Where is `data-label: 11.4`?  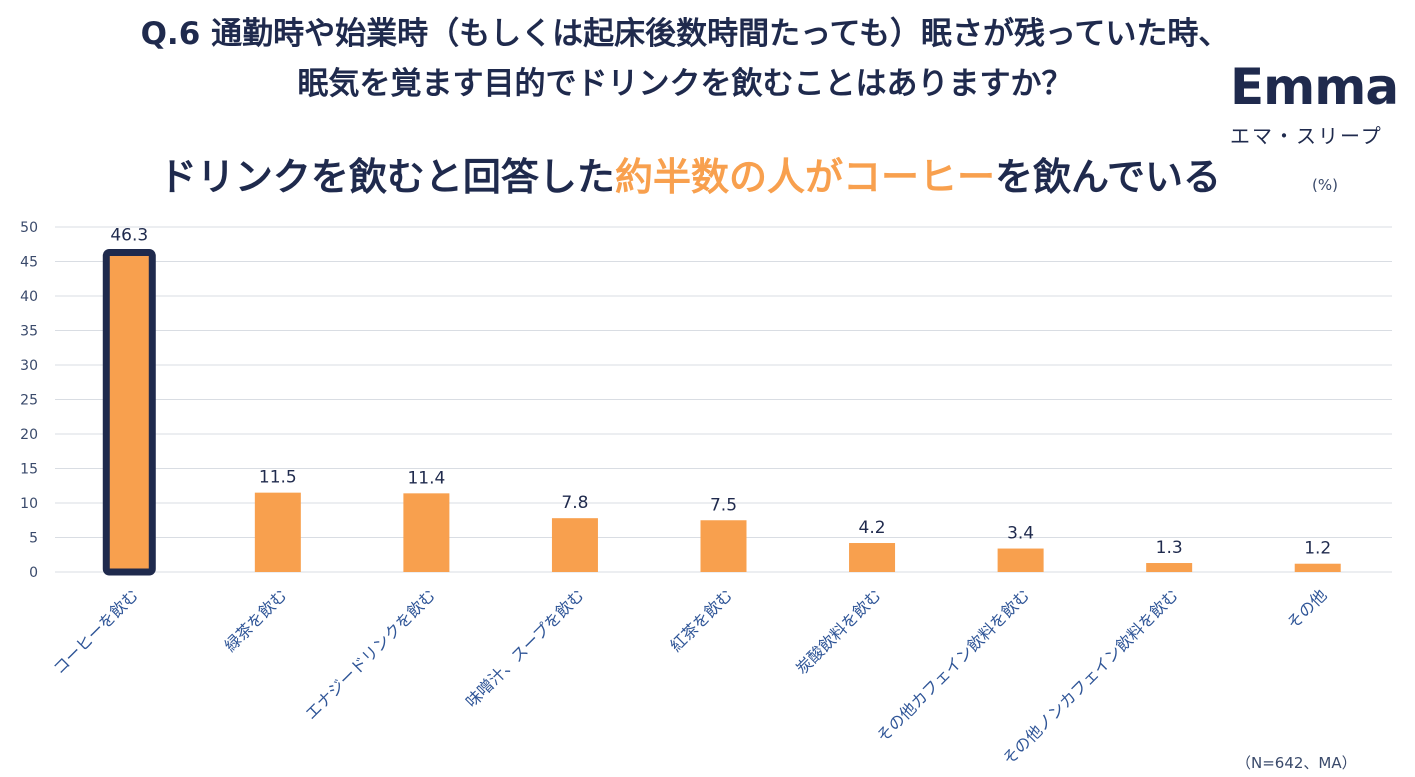 data-label: 11.4 is located at coordinates (426, 478).